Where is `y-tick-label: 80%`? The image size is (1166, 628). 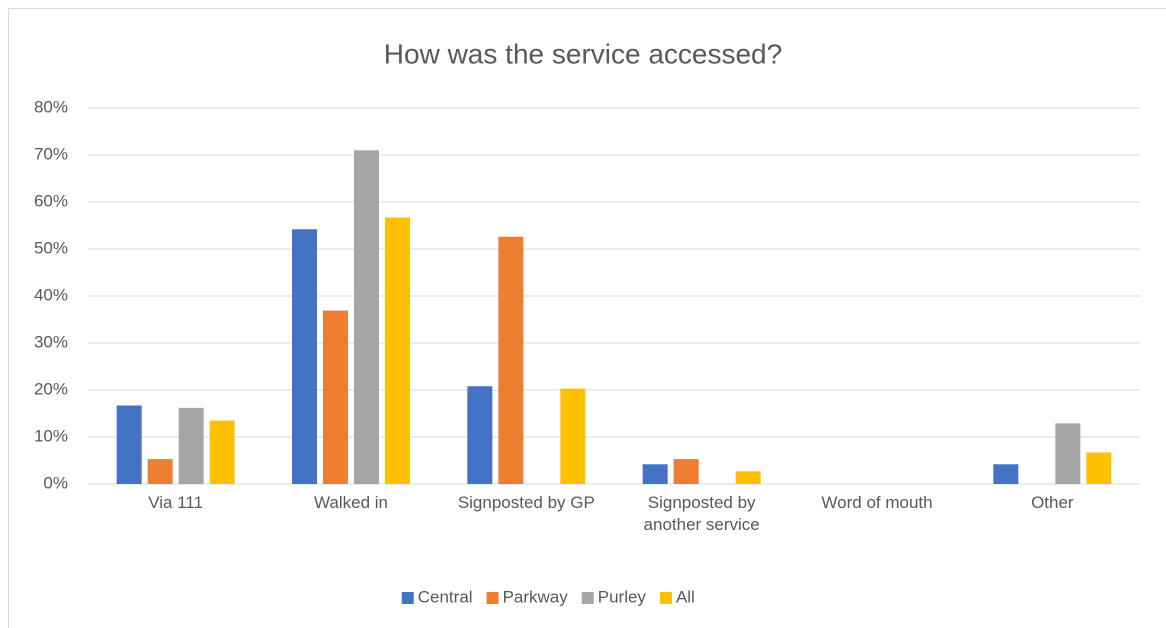 y-tick-label: 80% is located at coordinates (51, 106).